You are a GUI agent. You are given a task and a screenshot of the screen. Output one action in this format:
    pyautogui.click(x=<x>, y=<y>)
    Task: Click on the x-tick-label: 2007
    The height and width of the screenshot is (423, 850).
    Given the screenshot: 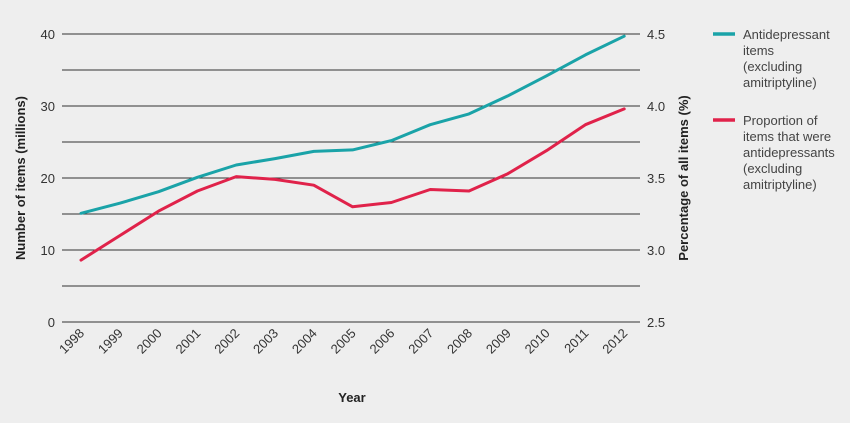 What is the action you would take?
    pyautogui.click(x=420, y=341)
    